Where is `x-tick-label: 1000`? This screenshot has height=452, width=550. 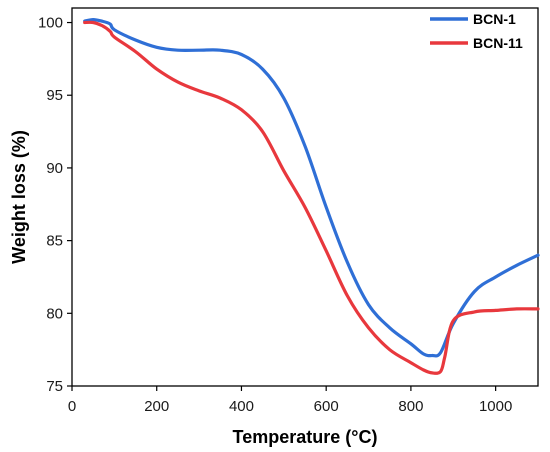
x-tick-label: 1000 is located at coordinates (495, 406).